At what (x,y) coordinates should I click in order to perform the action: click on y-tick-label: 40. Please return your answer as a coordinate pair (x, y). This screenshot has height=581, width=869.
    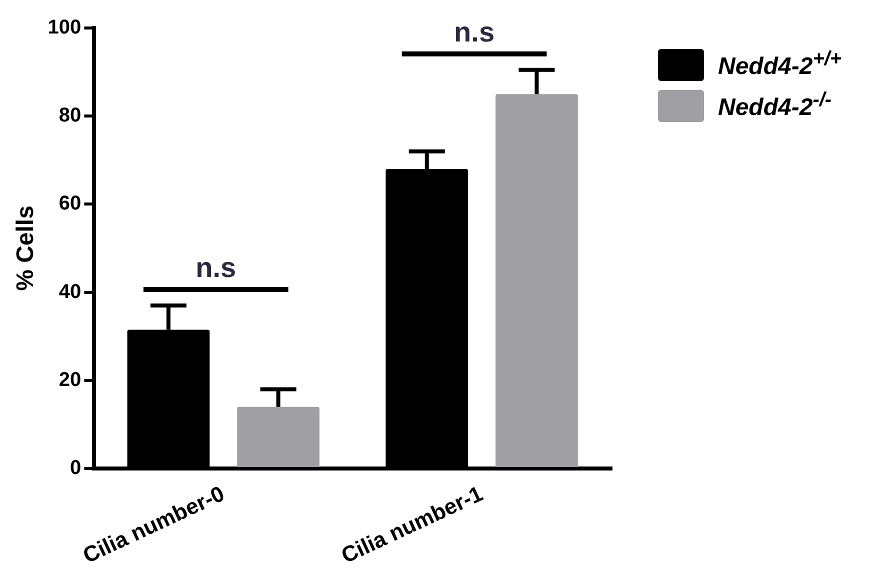
    Looking at the image, I should click on (70, 291).